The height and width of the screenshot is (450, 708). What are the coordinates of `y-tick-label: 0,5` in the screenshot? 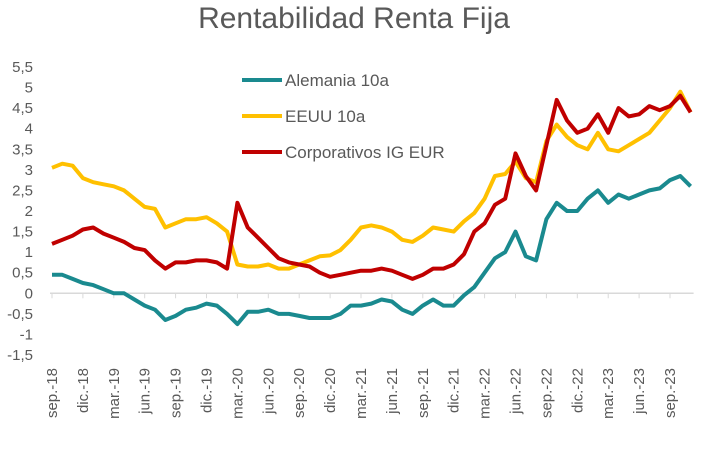 It's located at (22, 273).